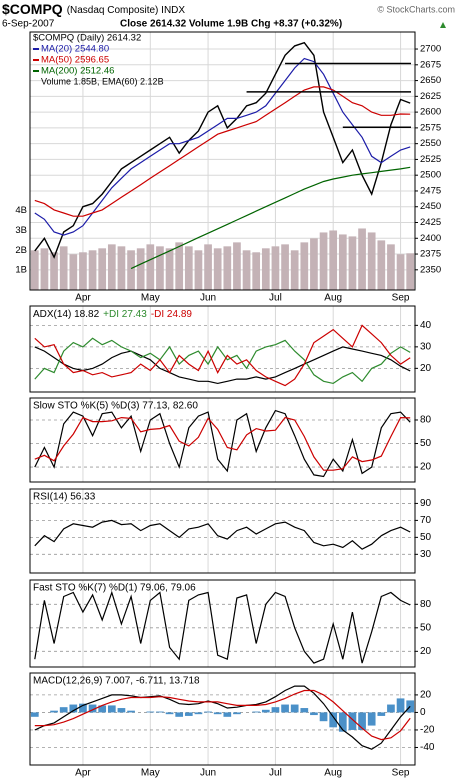 This screenshot has height=781, width=460. What do you see at coordinates (126, 10) in the screenshot?
I see `index-name: (Nasdaq Composite) INDX` at bounding box center [126, 10].